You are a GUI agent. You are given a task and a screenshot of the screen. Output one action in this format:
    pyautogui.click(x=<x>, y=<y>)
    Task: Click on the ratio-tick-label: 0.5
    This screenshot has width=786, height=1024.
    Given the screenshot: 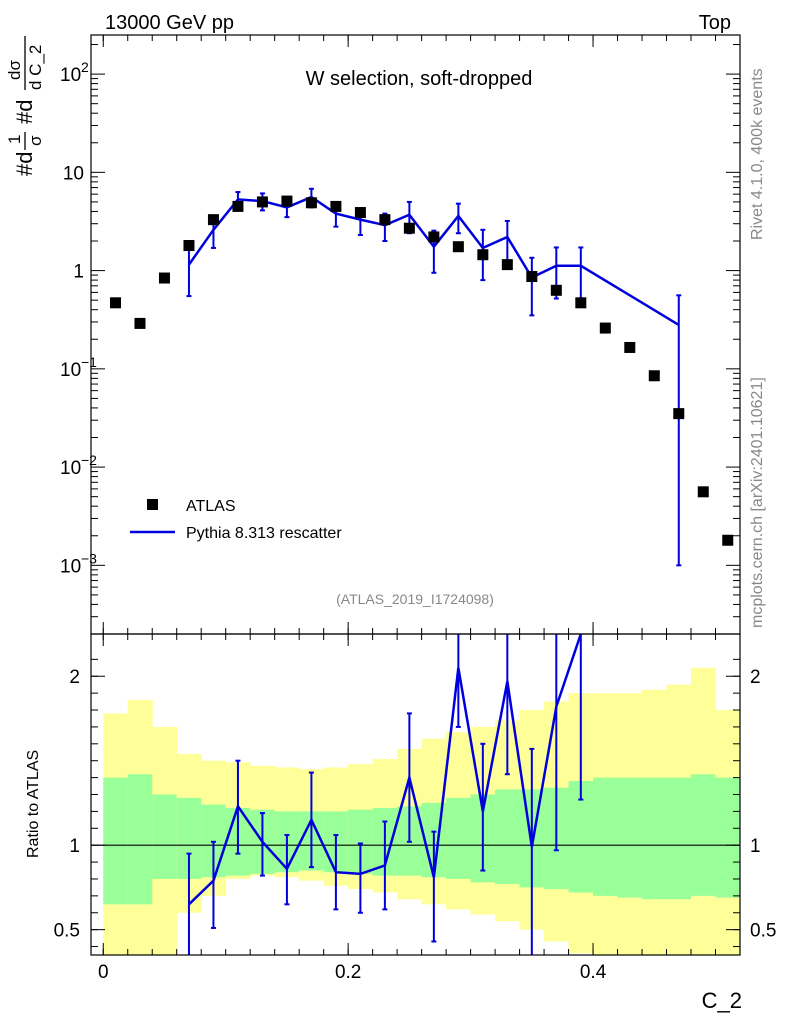 What is the action you would take?
    pyautogui.click(x=67, y=931)
    